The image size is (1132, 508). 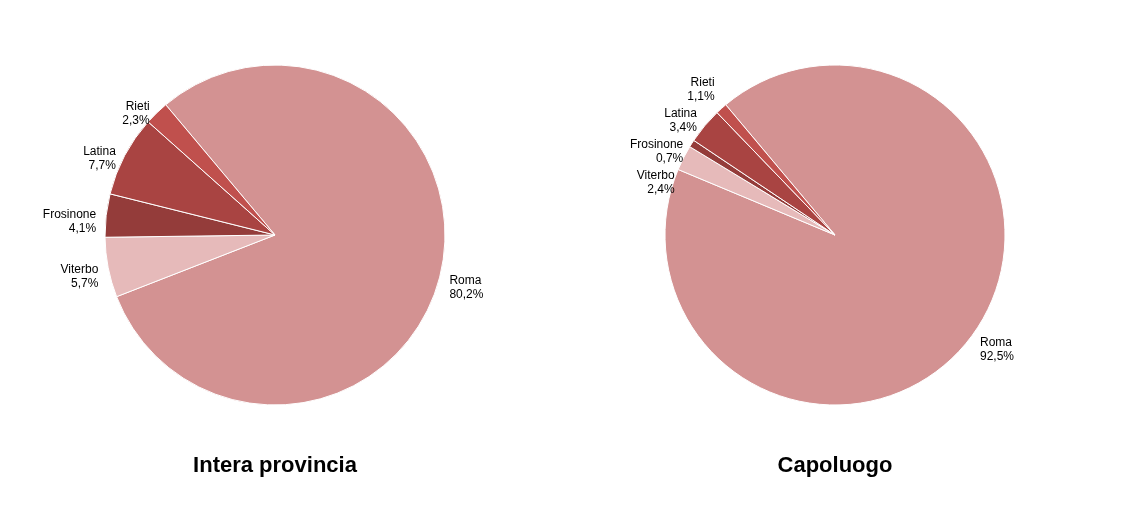 What do you see at coordinates (683, 126) in the screenshot?
I see `data-label: 3,4%` at bounding box center [683, 126].